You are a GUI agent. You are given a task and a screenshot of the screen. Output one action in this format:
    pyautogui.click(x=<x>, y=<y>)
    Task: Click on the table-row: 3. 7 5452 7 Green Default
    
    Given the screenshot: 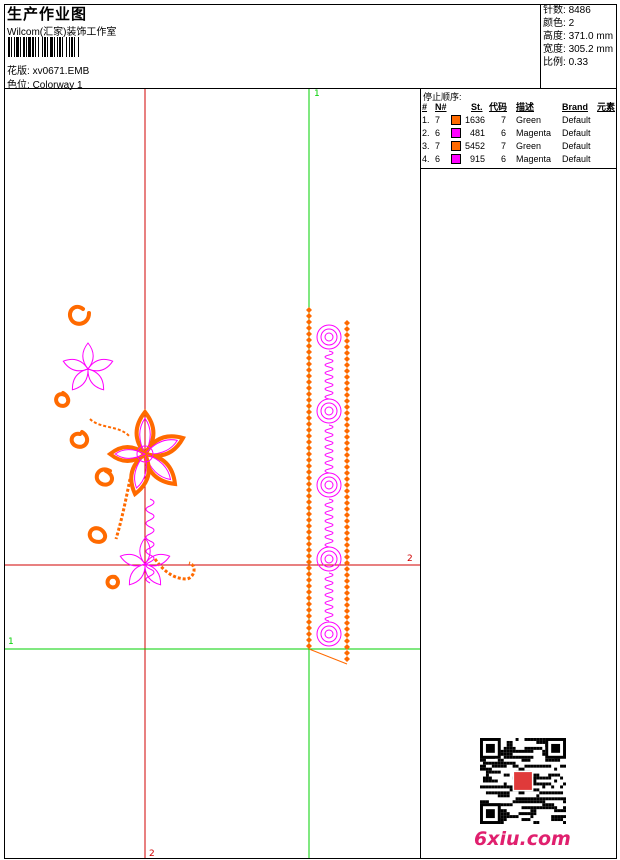 What is the action you would take?
    pyautogui.click(x=506, y=146)
    